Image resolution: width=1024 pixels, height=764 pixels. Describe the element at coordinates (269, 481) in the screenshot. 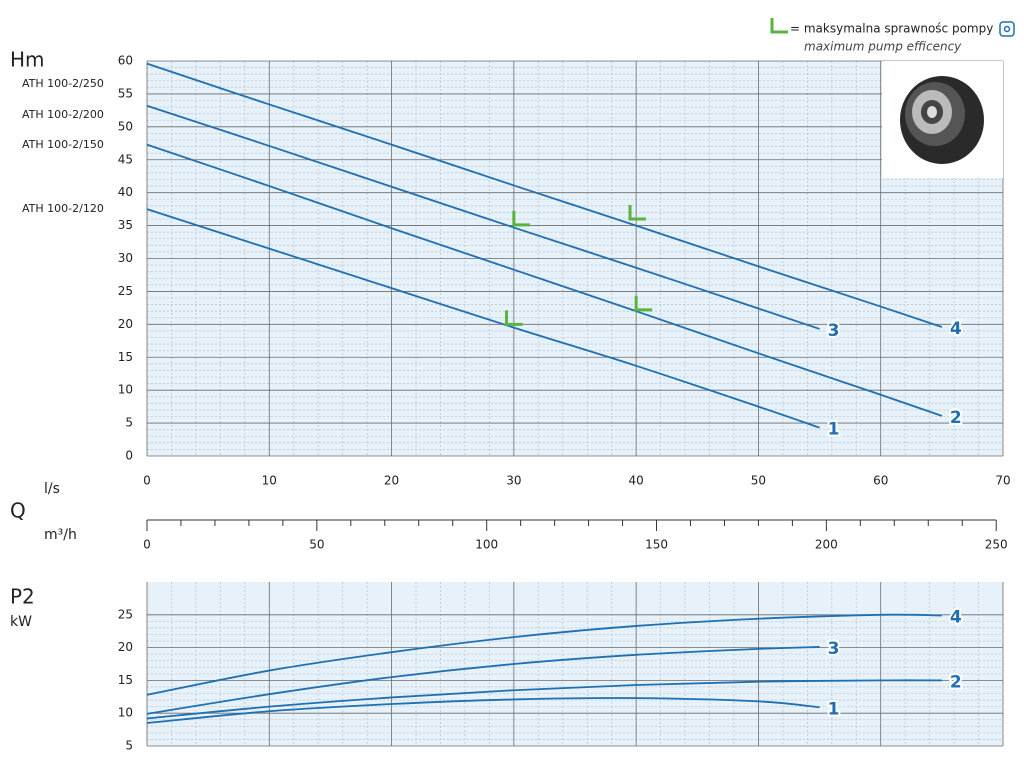

I see `x-tick-label: 10` at that location.